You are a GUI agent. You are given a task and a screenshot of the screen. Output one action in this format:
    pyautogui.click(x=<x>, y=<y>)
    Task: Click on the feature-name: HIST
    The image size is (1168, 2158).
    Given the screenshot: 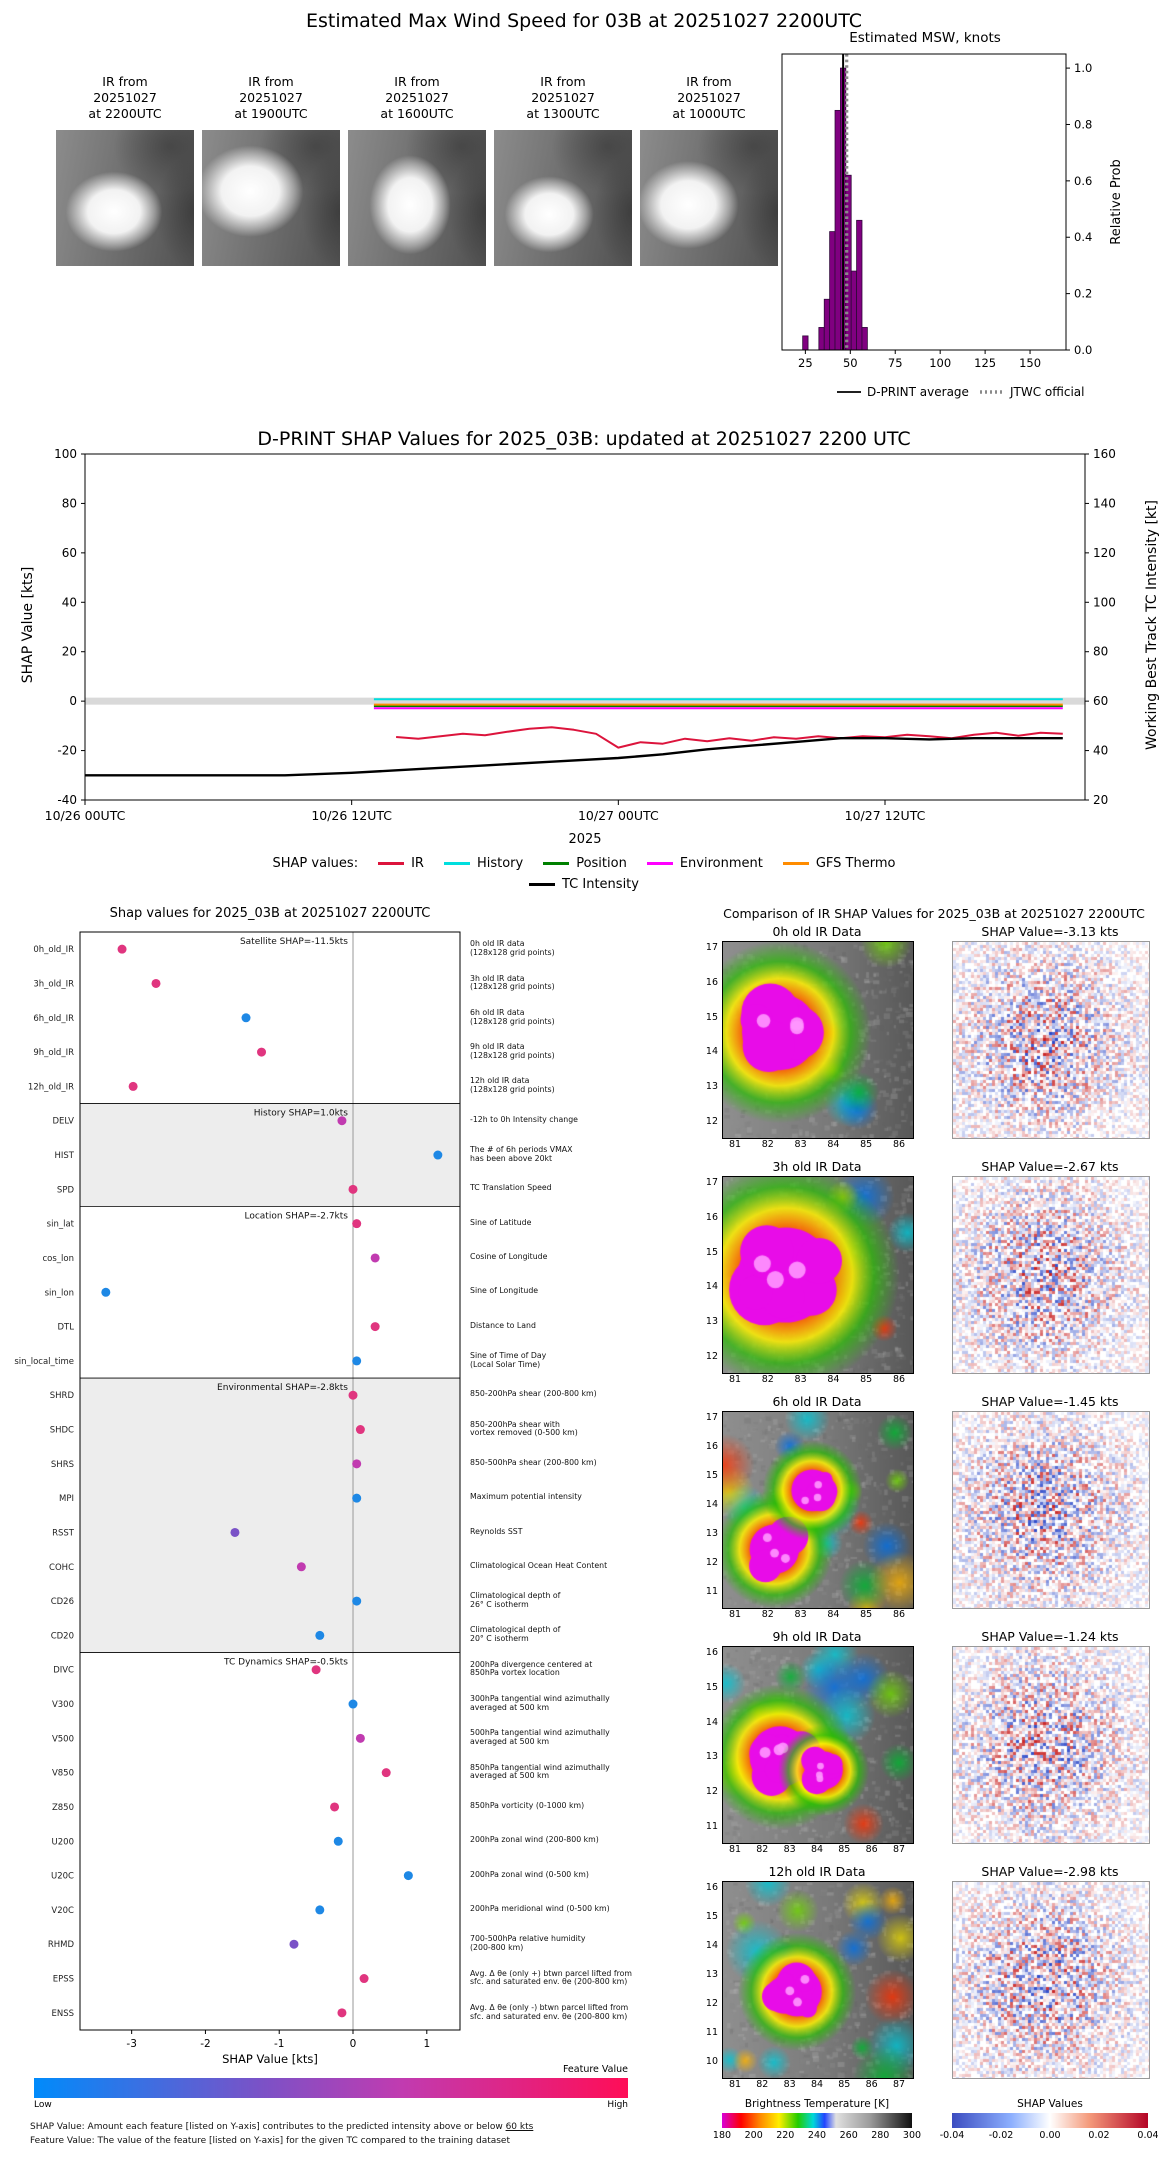 What is the action you would take?
    pyautogui.click(x=65, y=1156)
    